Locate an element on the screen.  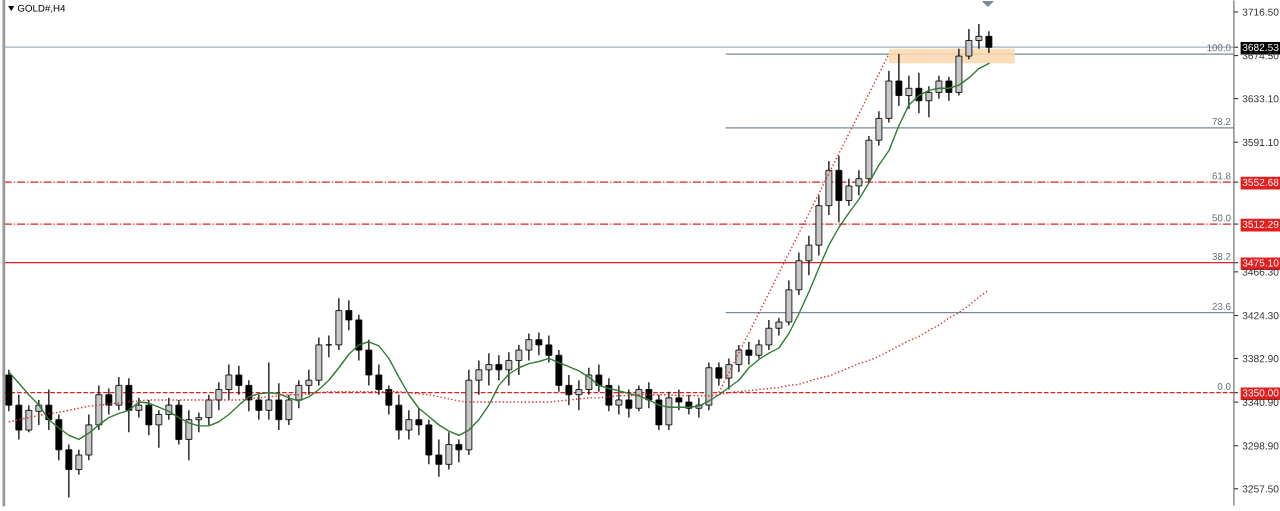
y-tick-label: 3257.50 is located at coordinates (1260, 489).